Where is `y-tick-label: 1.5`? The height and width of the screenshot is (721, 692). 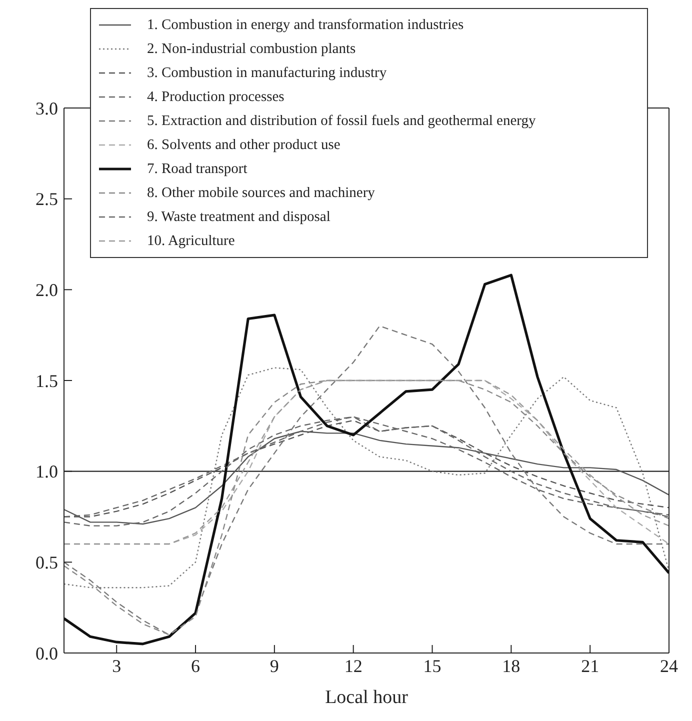
y-tick-label: 1.5 is located at coordinates (47, 380).